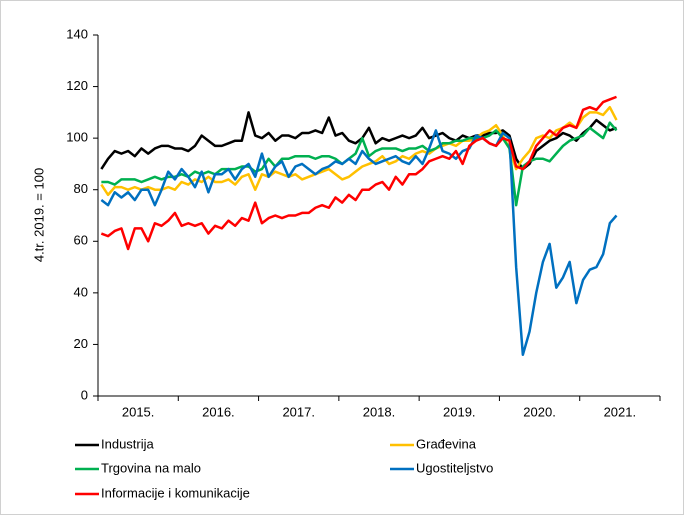 This screenshot has height=515, width=684. What do you see at coordinates (77, 137) in the screenshot?
I see `y-tick-label: 100` at bounding box center [77, 137].